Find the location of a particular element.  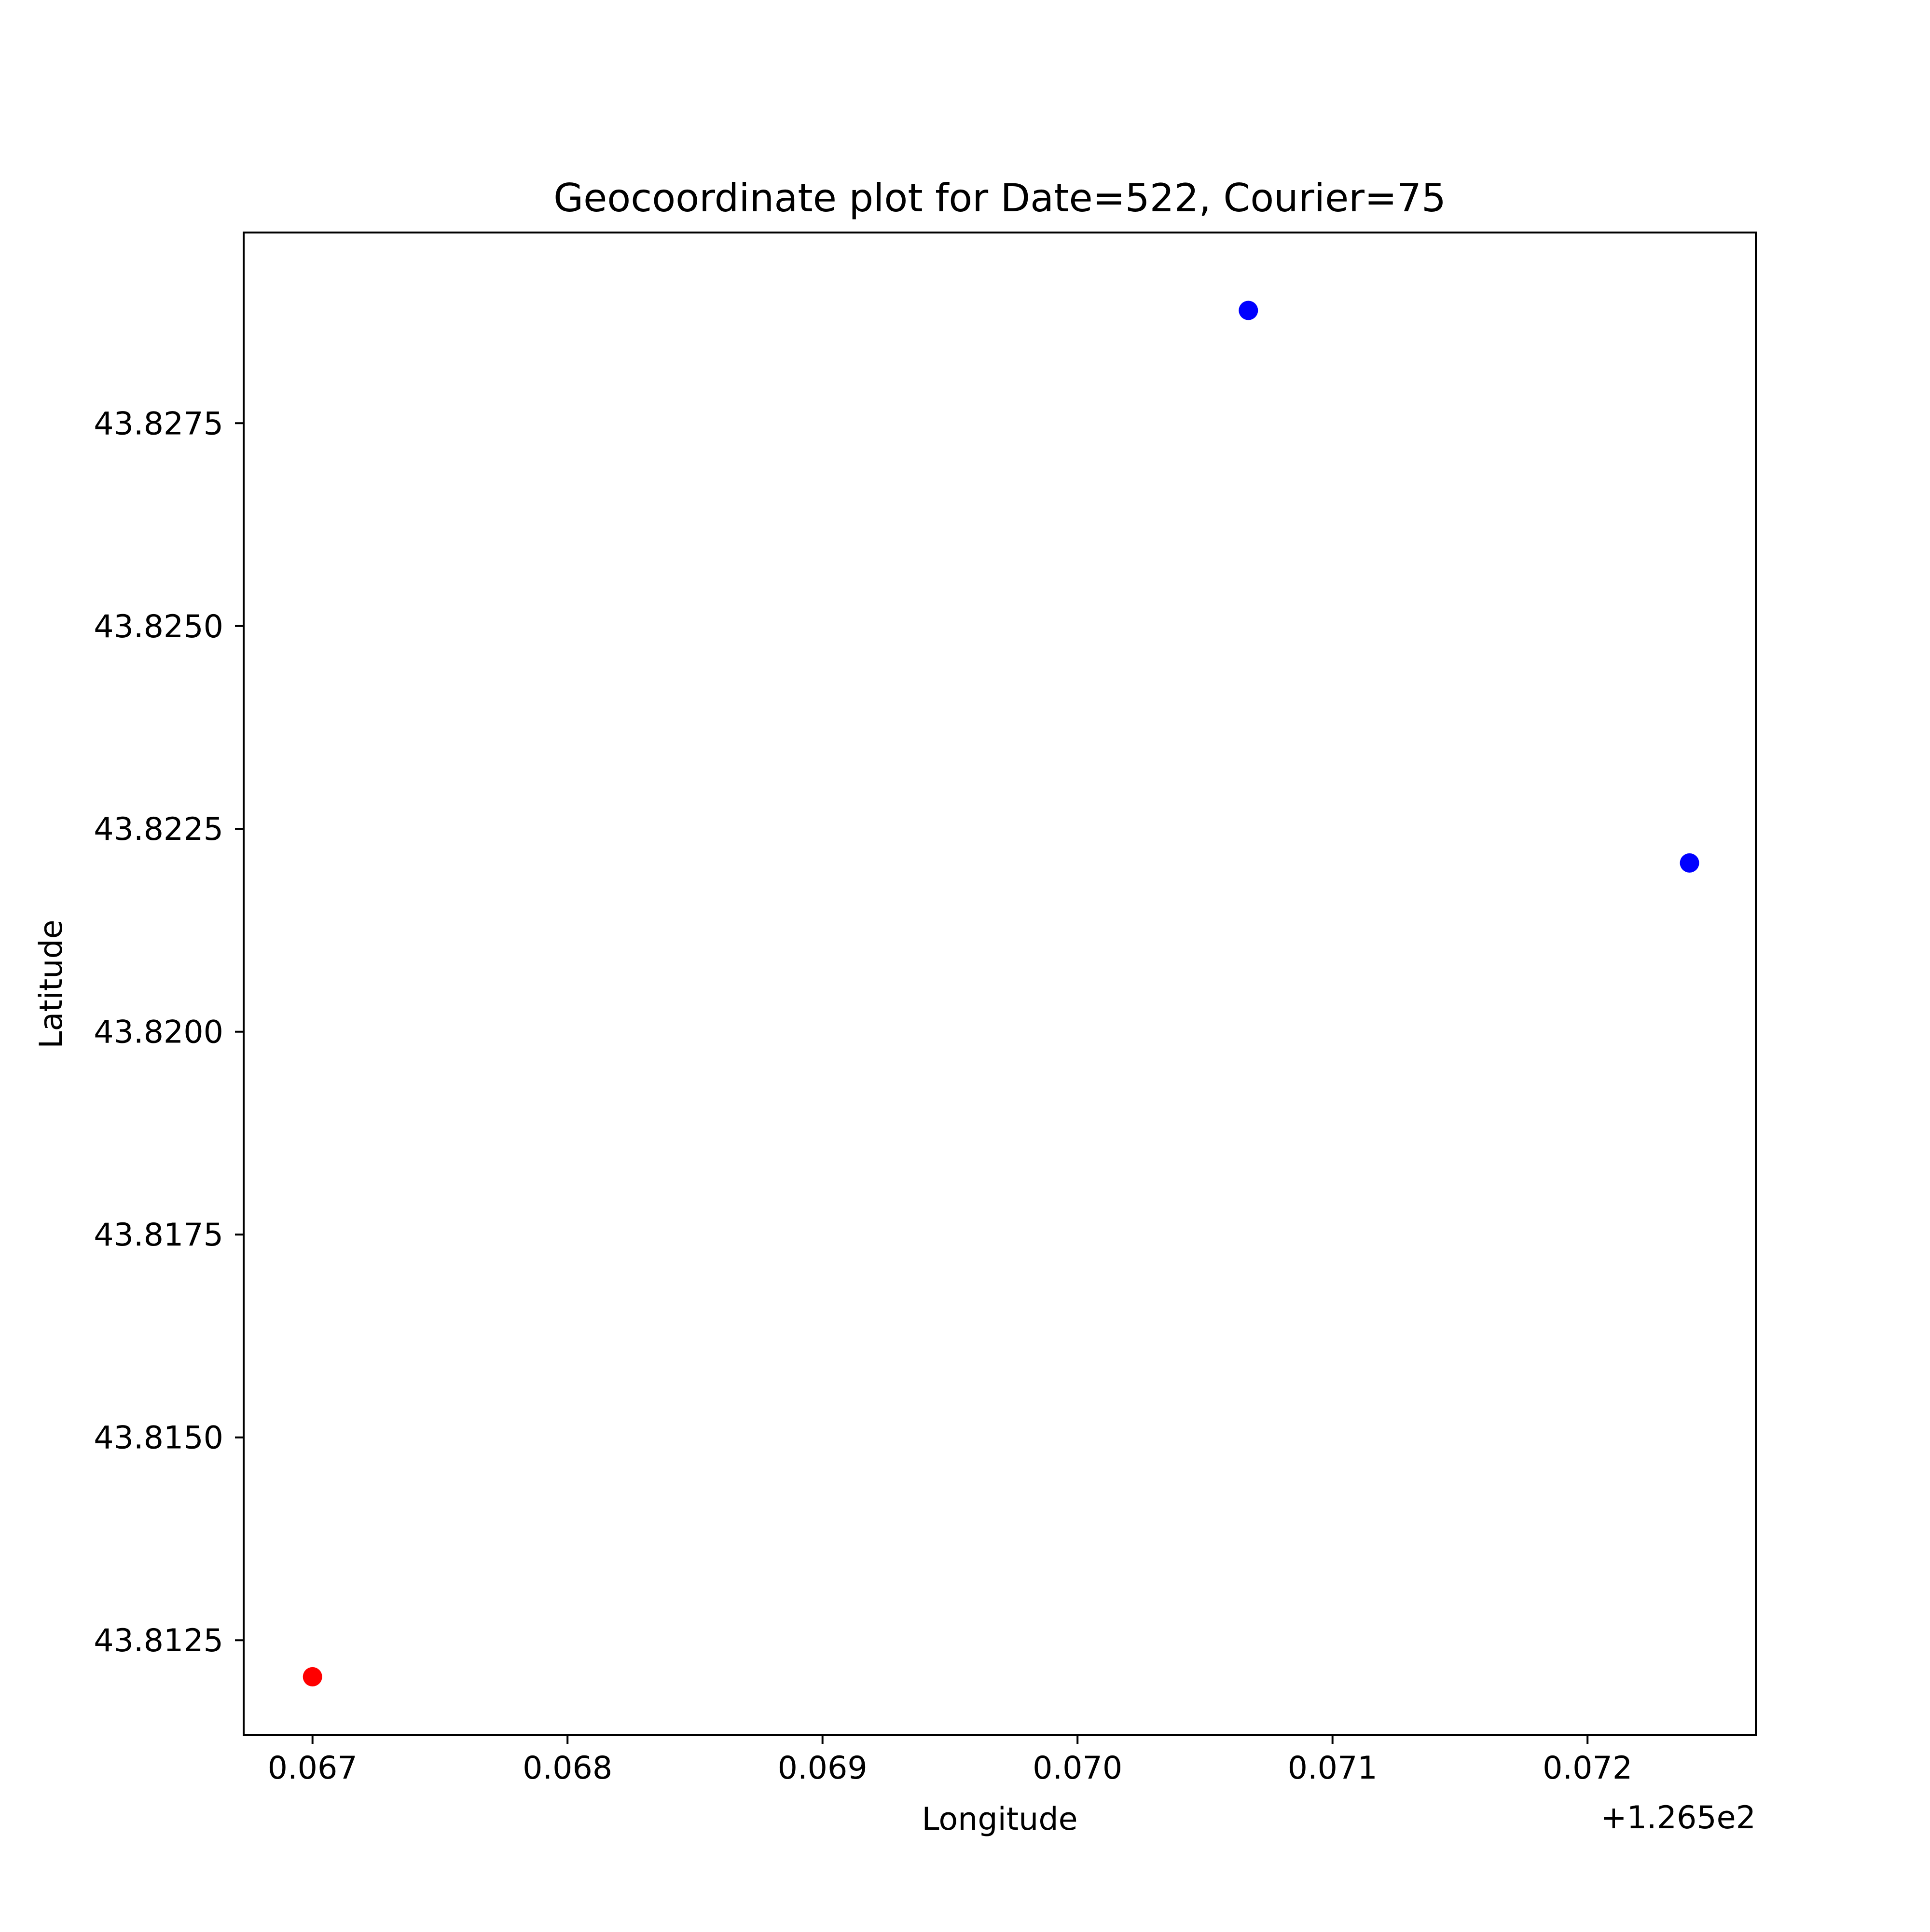

y-tick-label: 43.8125 is located at coordinates (158, 1641).